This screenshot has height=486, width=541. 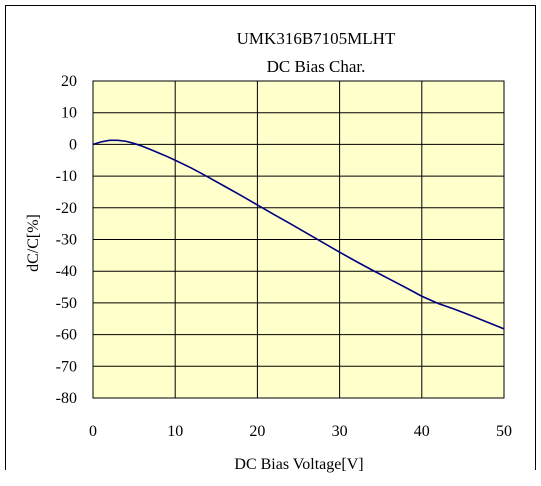 What do you see at coordinates (69, 113) in the screenshot?
I see `y-tick-label: 10` at bounding box center [69, 113].